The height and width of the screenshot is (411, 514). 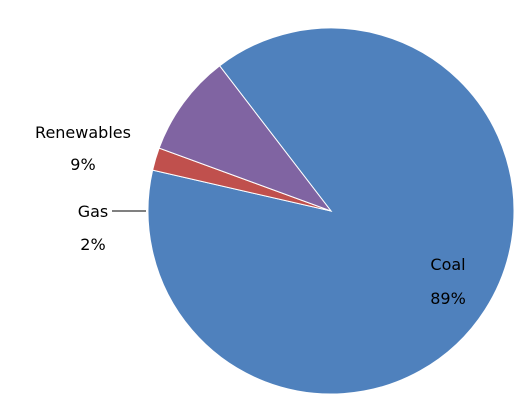 What do you see at coordinates (82, 164) in the screenshot?
I see `slice-percent-renewables: 9%` at bounding box center [82, 164].